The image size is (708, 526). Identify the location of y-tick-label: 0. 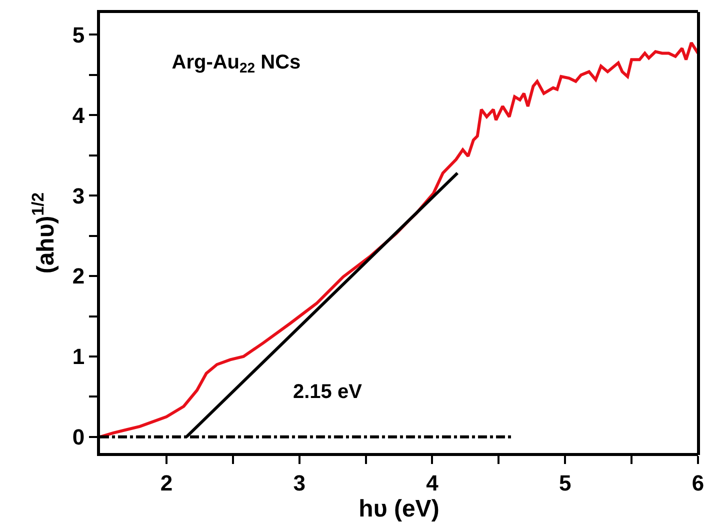
(78, 437).